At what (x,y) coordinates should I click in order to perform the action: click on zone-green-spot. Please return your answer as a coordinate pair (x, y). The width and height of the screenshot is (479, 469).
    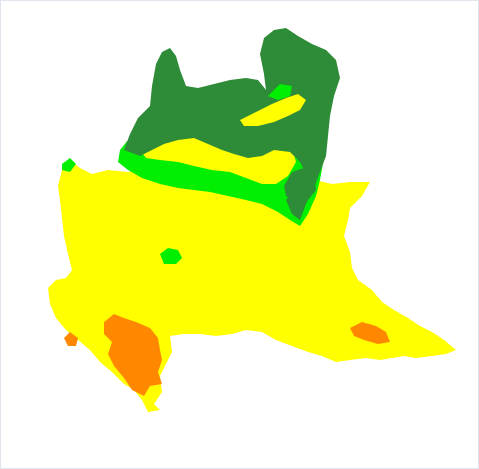
    Looking at the image, I should click on (171, 256).